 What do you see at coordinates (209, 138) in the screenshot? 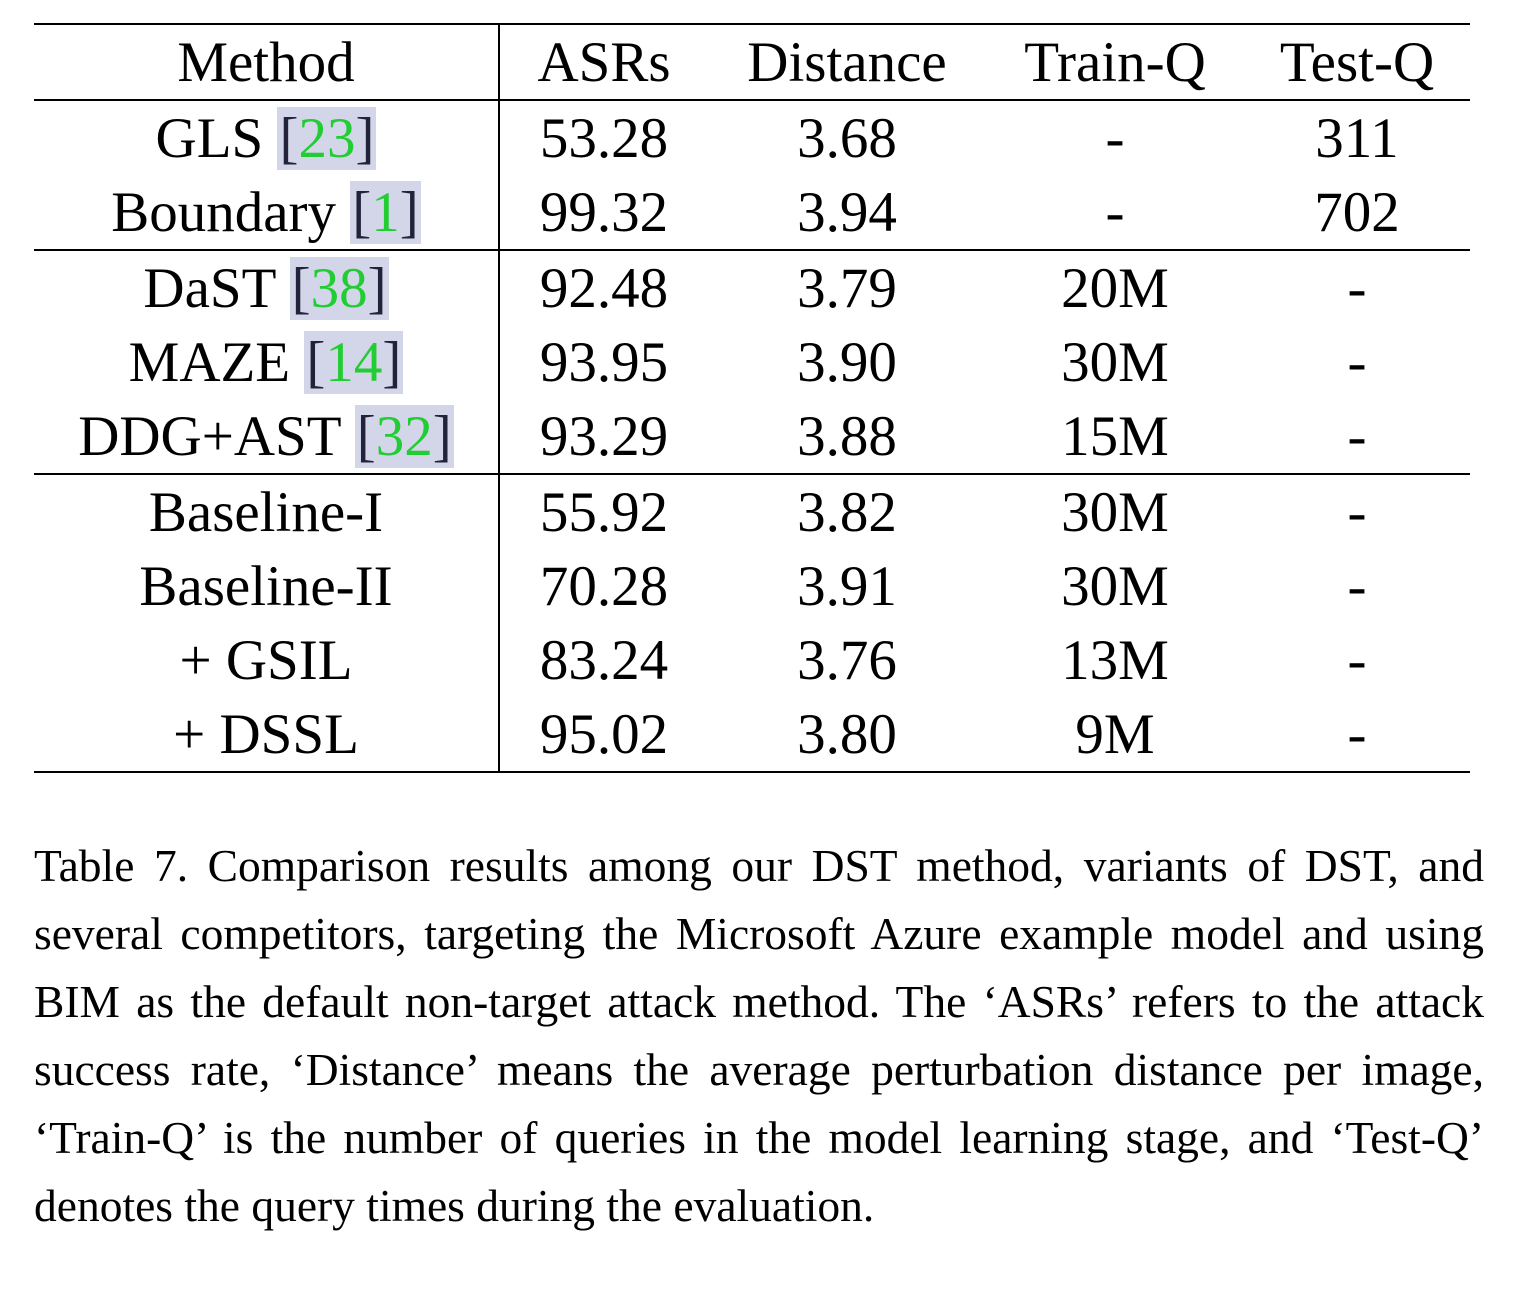
I see `method-name: GLS` at bounding box center [209, 138].